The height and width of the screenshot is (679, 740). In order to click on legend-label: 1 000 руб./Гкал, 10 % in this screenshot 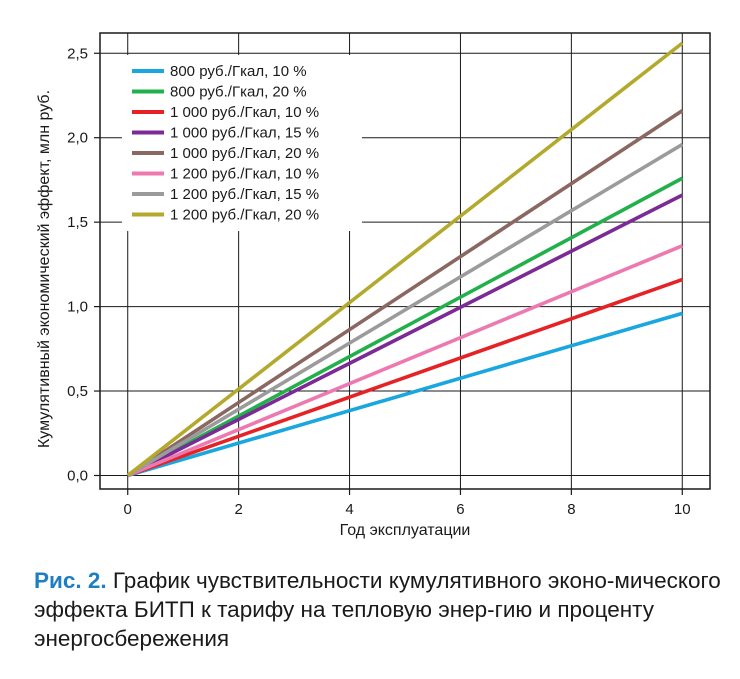, I will do `click(244, 112)`.